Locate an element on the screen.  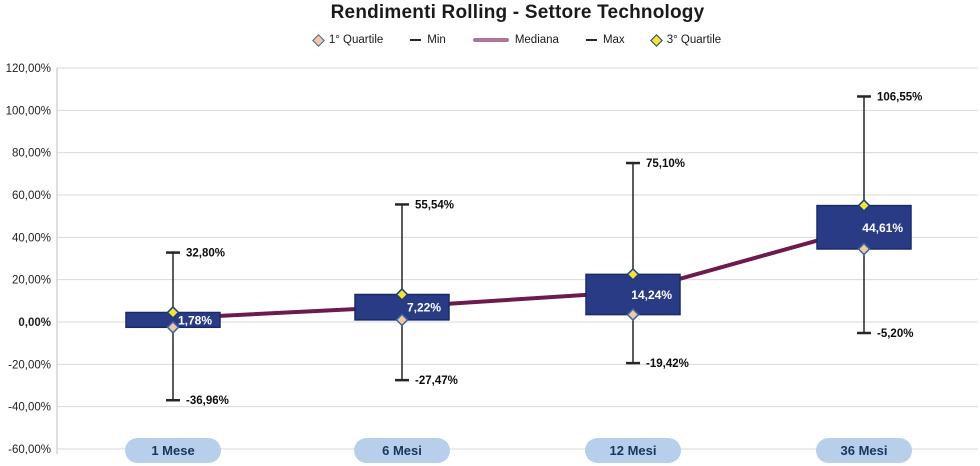
median-label-12-mesi: 14,24% is located at coordinates (651, 295).